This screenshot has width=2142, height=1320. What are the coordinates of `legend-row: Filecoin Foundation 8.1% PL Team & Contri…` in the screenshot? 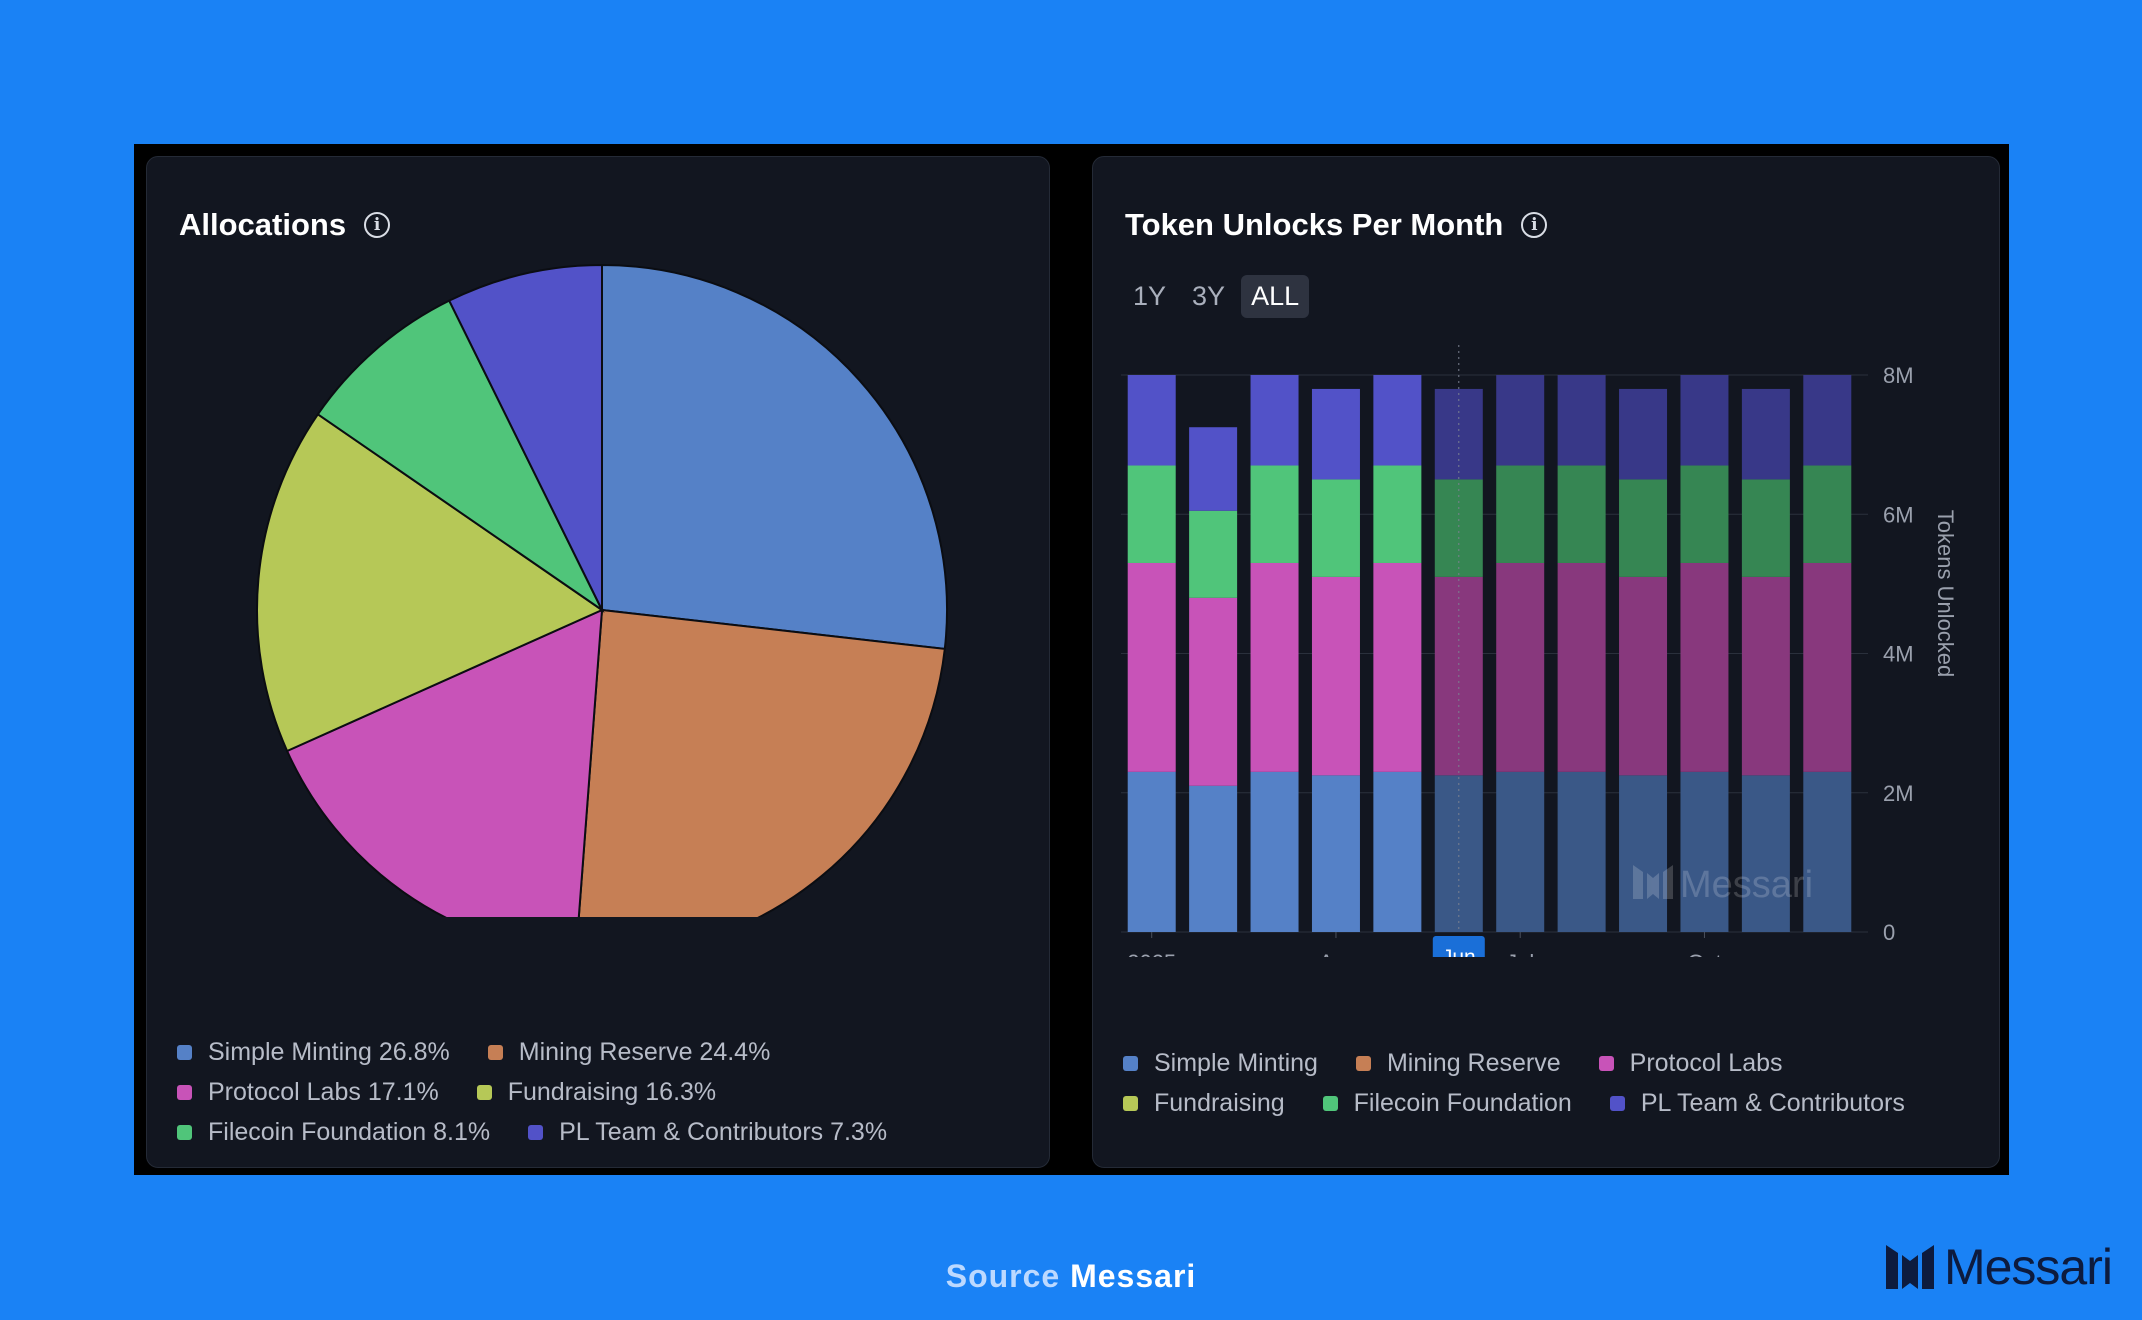 It's located at (532, 1132).